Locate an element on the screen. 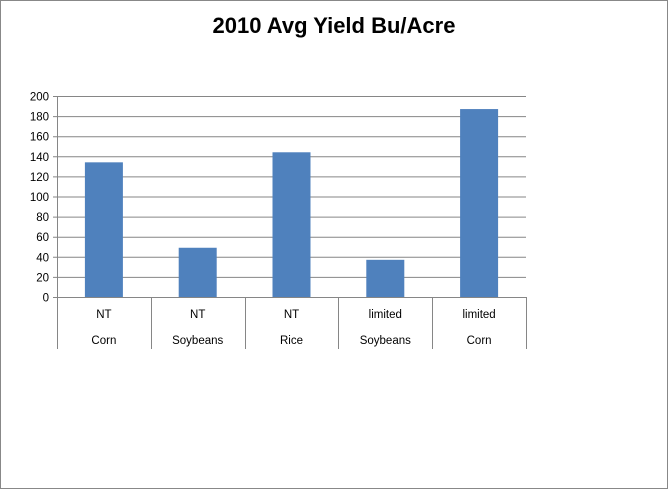 This screenshot has width=668, height=489. y-tick-label: 0 is located at coordinates (46, 299).